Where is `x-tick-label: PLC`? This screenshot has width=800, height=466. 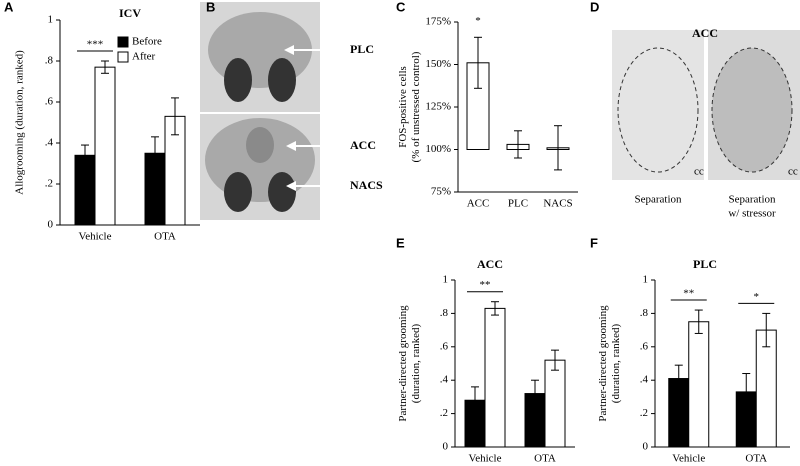 x-tick-label: PLC is located at coordinates (518, 204).